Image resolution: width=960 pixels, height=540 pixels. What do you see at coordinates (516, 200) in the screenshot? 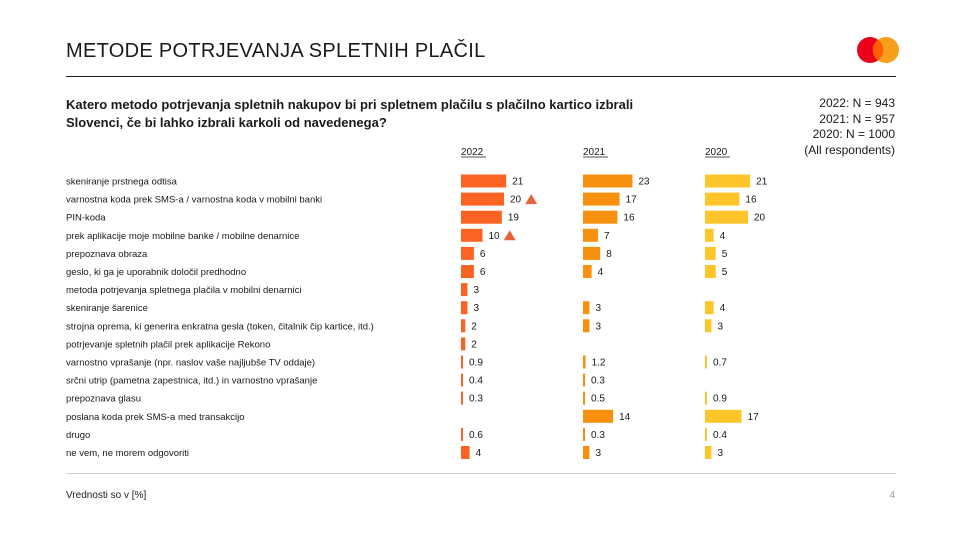
I see `value-label-2022: 20` at bounding box center [516, 200].